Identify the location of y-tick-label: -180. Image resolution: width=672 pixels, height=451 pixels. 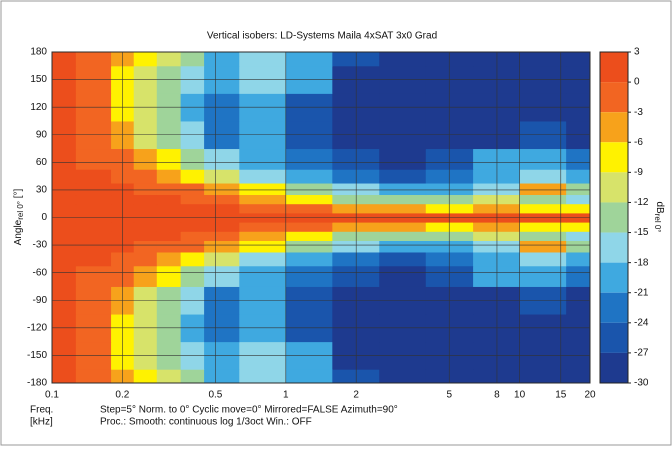
(37, 383).